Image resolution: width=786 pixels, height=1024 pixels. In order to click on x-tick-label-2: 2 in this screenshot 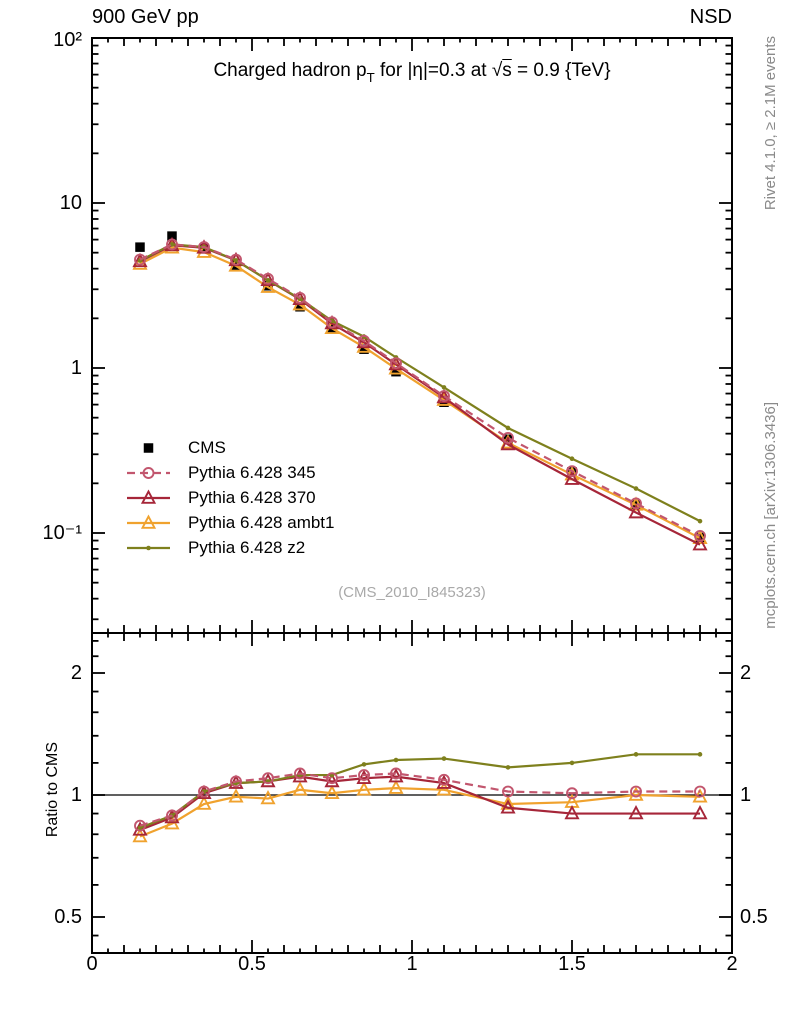, I will do `click(732, 964)`.